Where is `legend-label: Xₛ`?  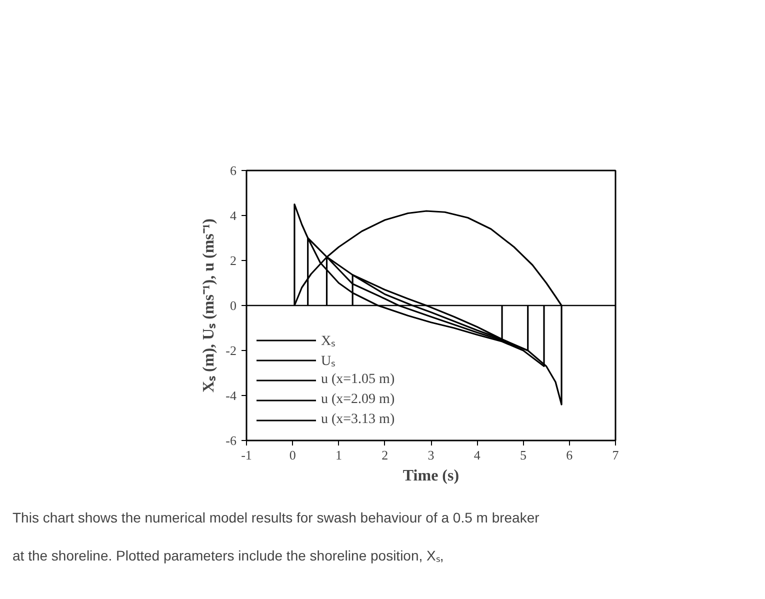 legend-label: Xₛ is located at coordinates (328, 341).